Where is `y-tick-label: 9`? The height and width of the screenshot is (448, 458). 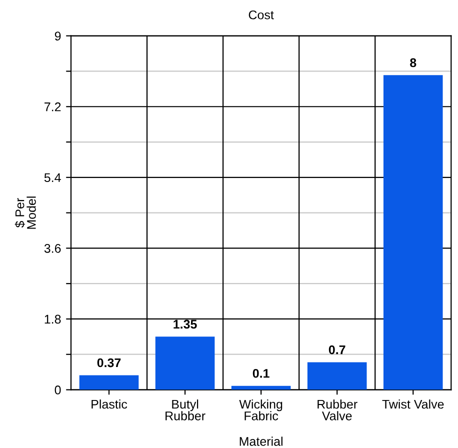 y-tick-label: 9 is located at coordinates (57, 36).